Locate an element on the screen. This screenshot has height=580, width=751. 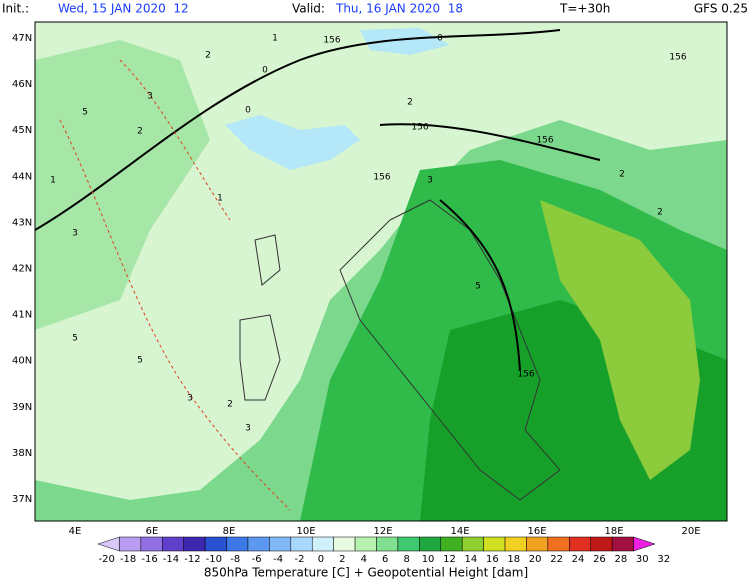
colorbar-label: -14 is located at coordinates (171, 559).